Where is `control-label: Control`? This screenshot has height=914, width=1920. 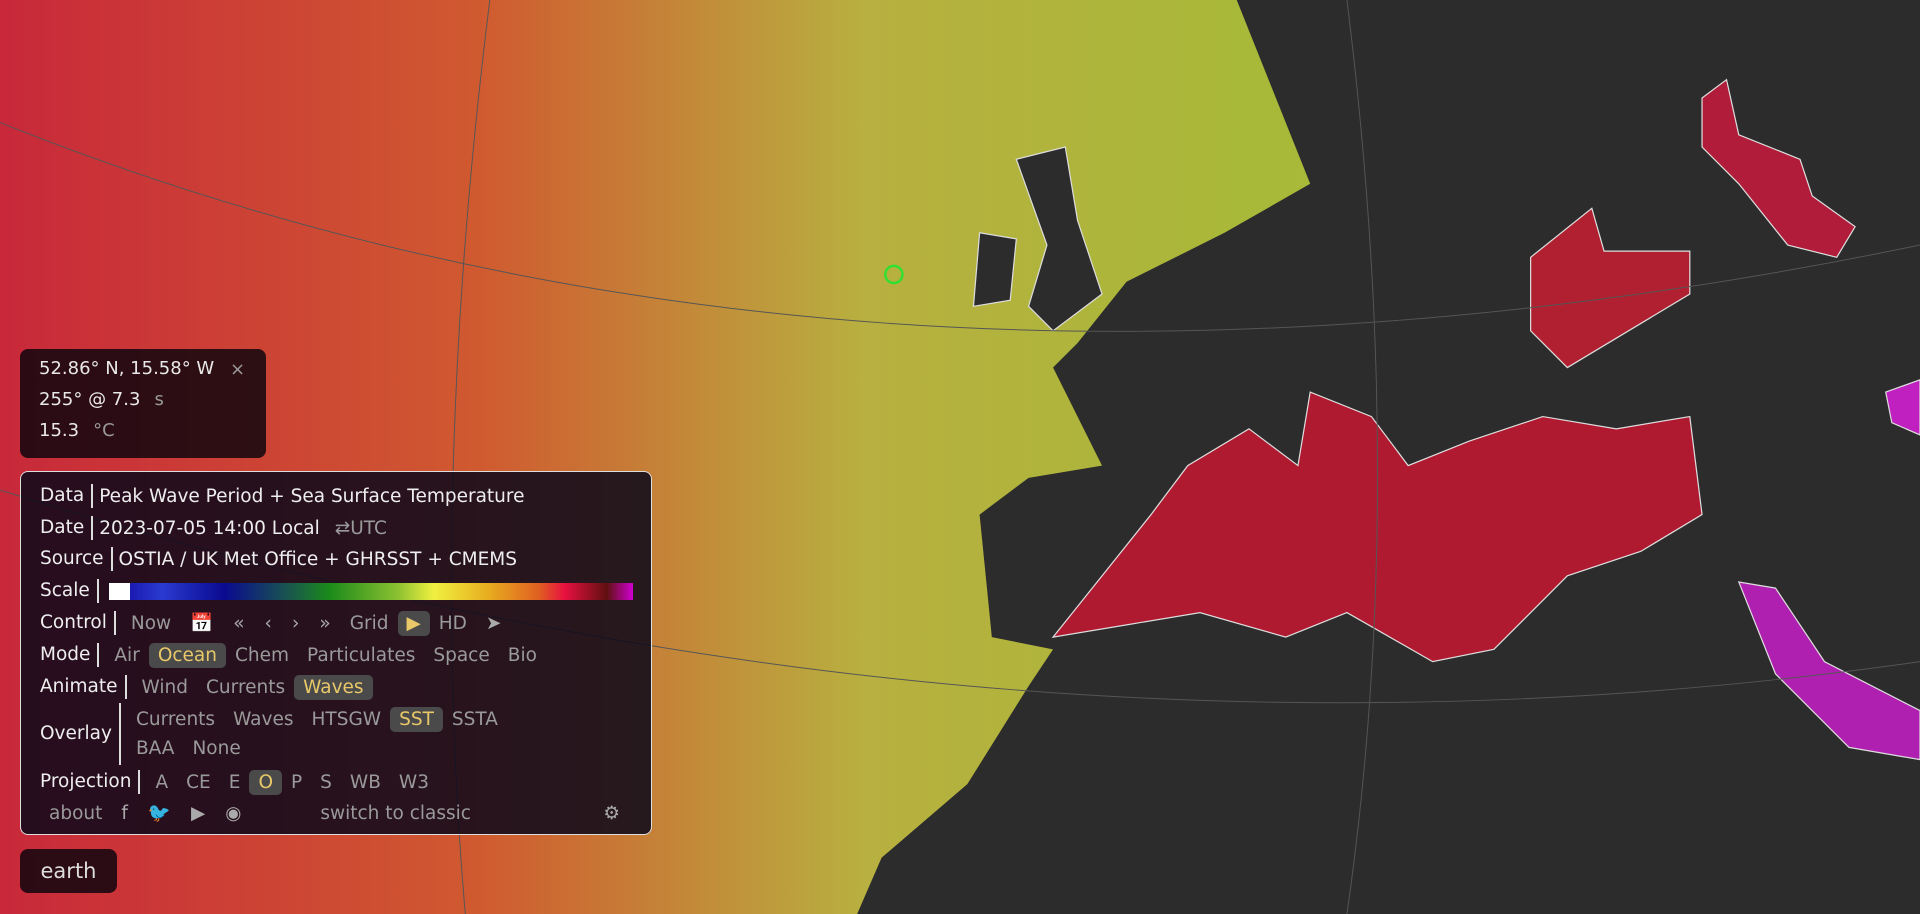
control-label: Control is located at coordinates (78, 623).